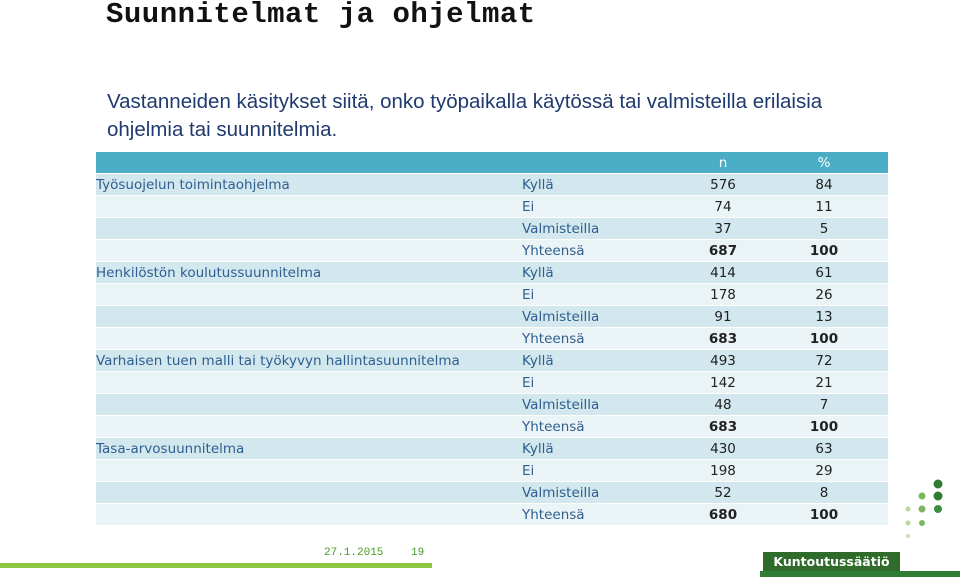  I want to click on n-cell: 576, so click(723, 184).